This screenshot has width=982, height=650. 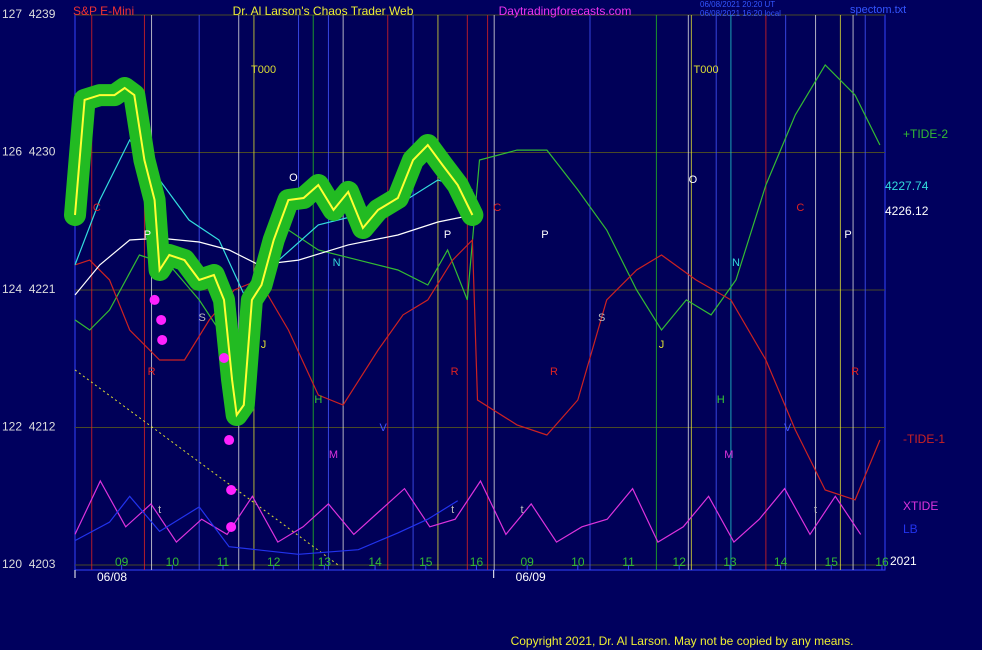 I want to click on stamp-local: 06/08/2021 16:20 local, so click(x=740, y=13).